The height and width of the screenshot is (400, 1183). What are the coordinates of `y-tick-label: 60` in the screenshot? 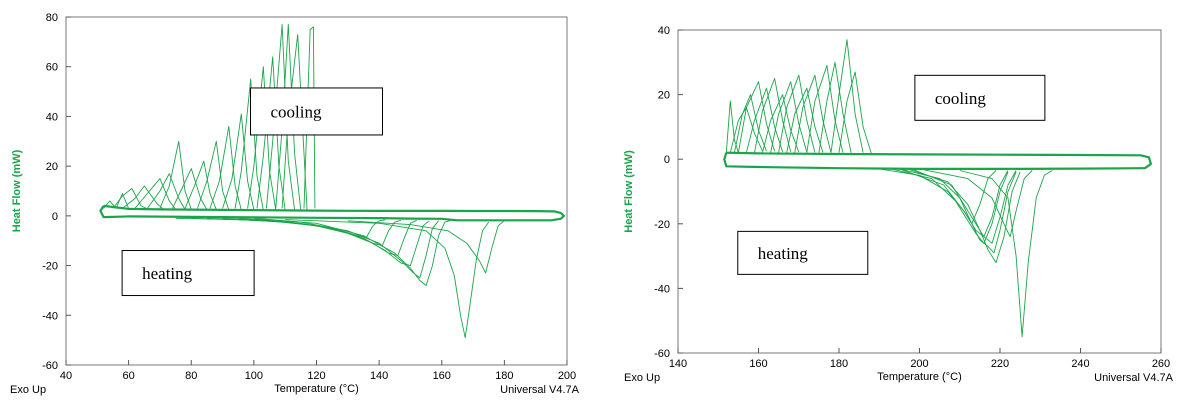 It's located at (52, 68).